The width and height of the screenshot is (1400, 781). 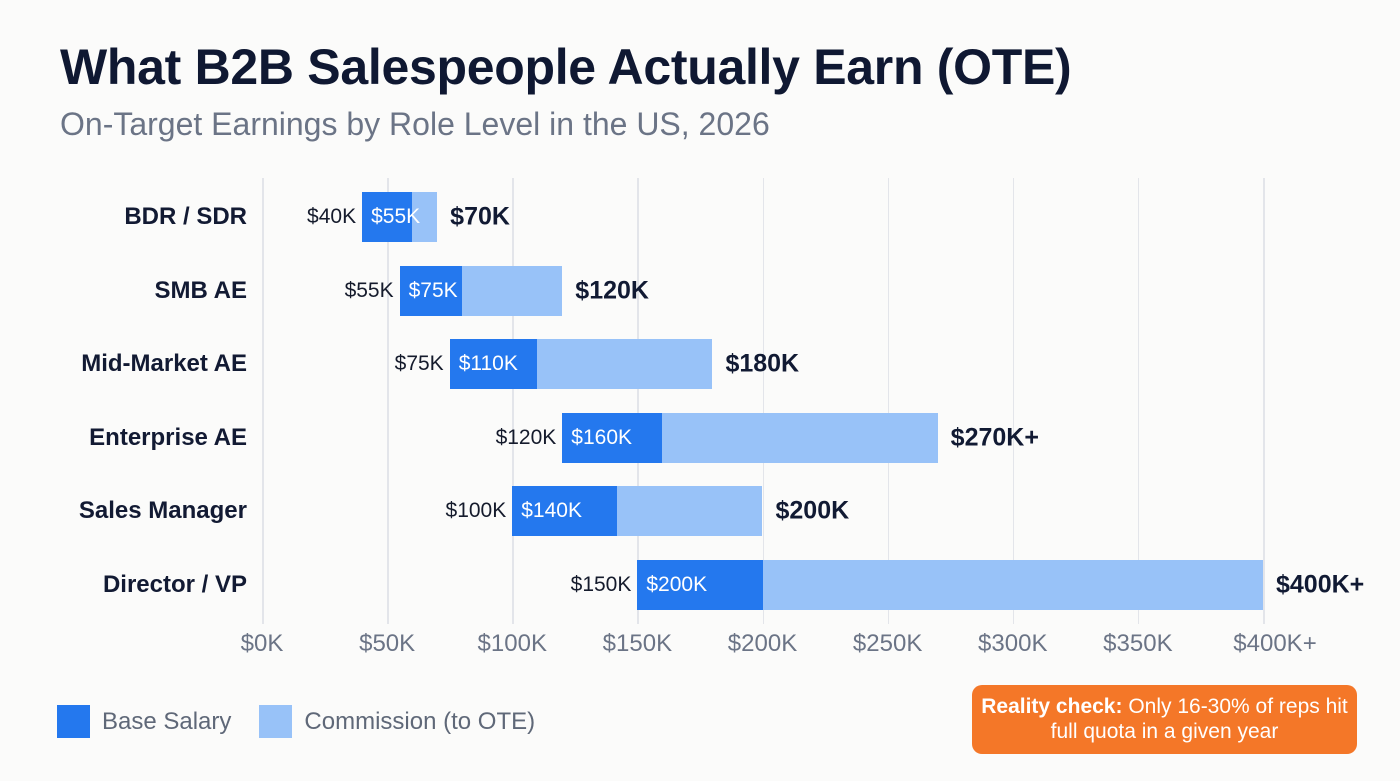 What do you see at coordinates (420, 721) in the screenshot?
I see `legend-label-commission: Commission (to OTE)` at bounding box center [420, 721].